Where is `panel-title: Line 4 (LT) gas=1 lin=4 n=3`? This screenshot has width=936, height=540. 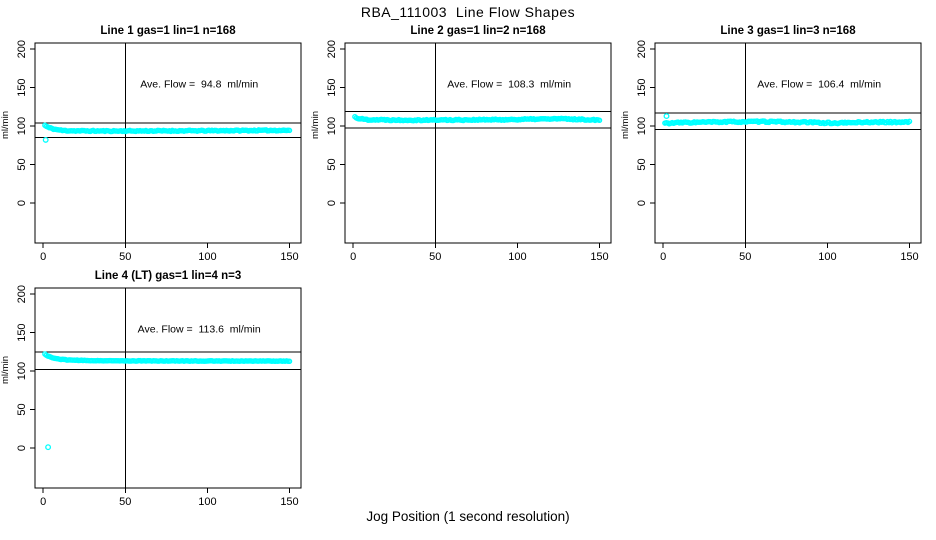
panel-title: Line 4 (LT) gas=1 lin=4 n=3 is located at coordinates (168, 276).